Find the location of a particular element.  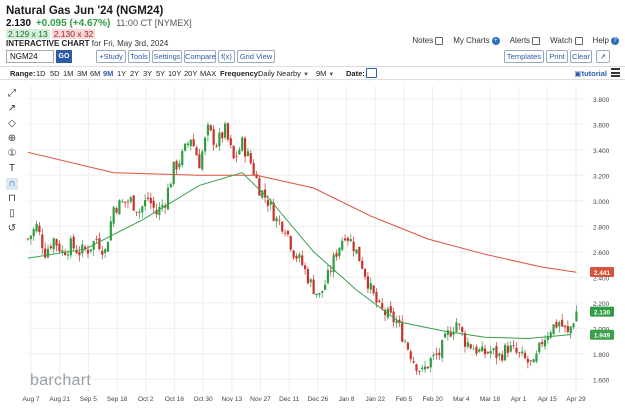

watch-label: Watch is located at coordinates (561, 40).